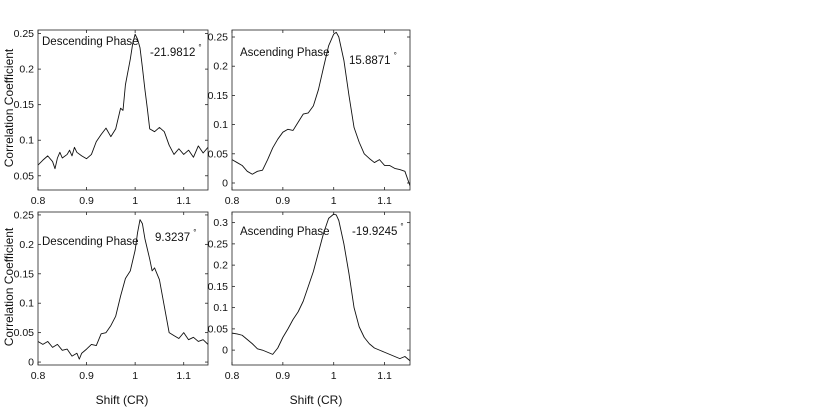 The image size is (839, 410). What do you see at coordinates (9, 286) in the screenshot?
I see `y-axis-title-bottom: Correlation Coefficient` at bounding box center [9, 286].